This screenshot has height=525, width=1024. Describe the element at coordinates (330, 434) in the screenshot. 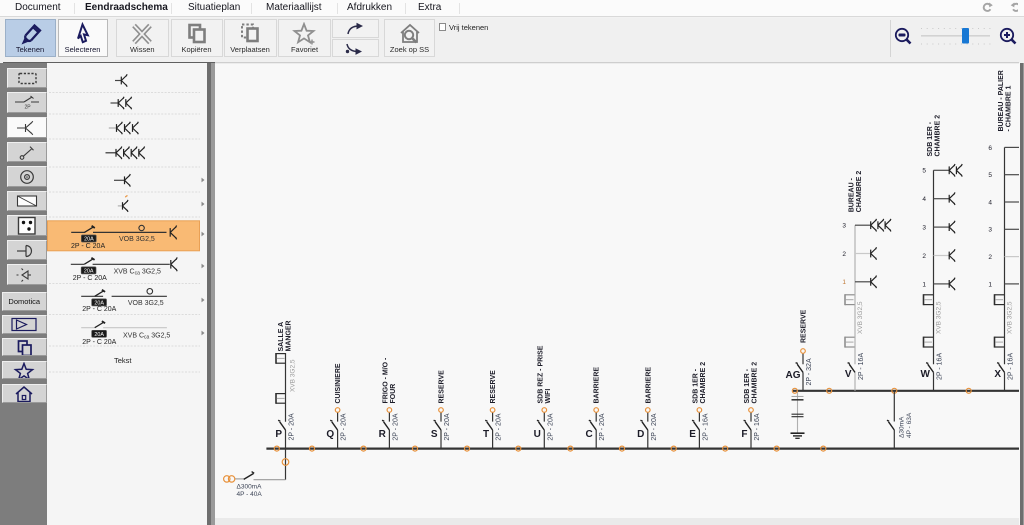

I see `svg-text: Q` at that location.